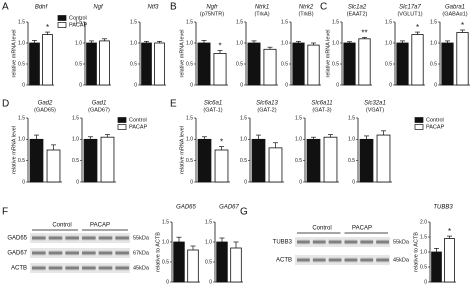 The height and width of the screenshot is (291, 474). Describe the element at coordinates (5, 104) in the screenshot. I see `panel-label: D` at that location.